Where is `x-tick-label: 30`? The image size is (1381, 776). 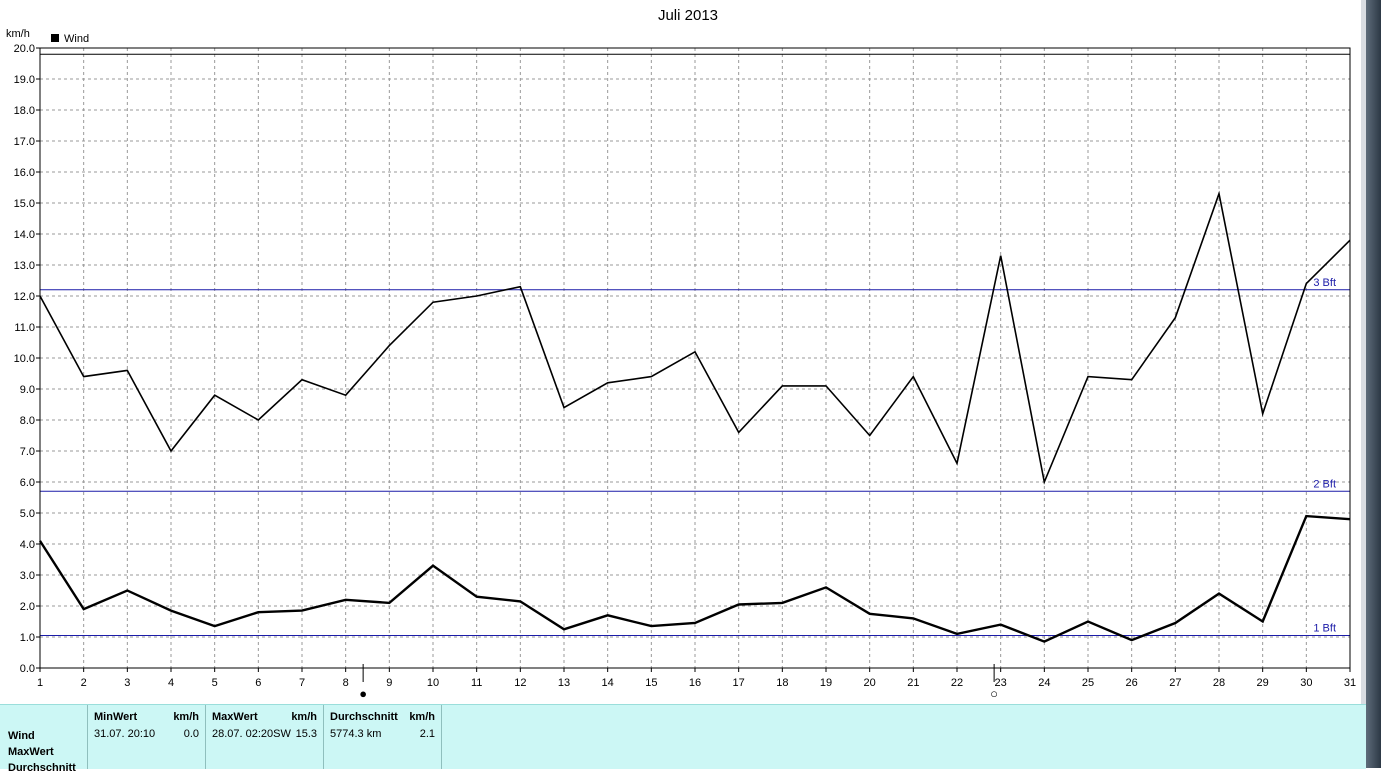
x-tick-label: 30 is located at coordinates (1306, 683).